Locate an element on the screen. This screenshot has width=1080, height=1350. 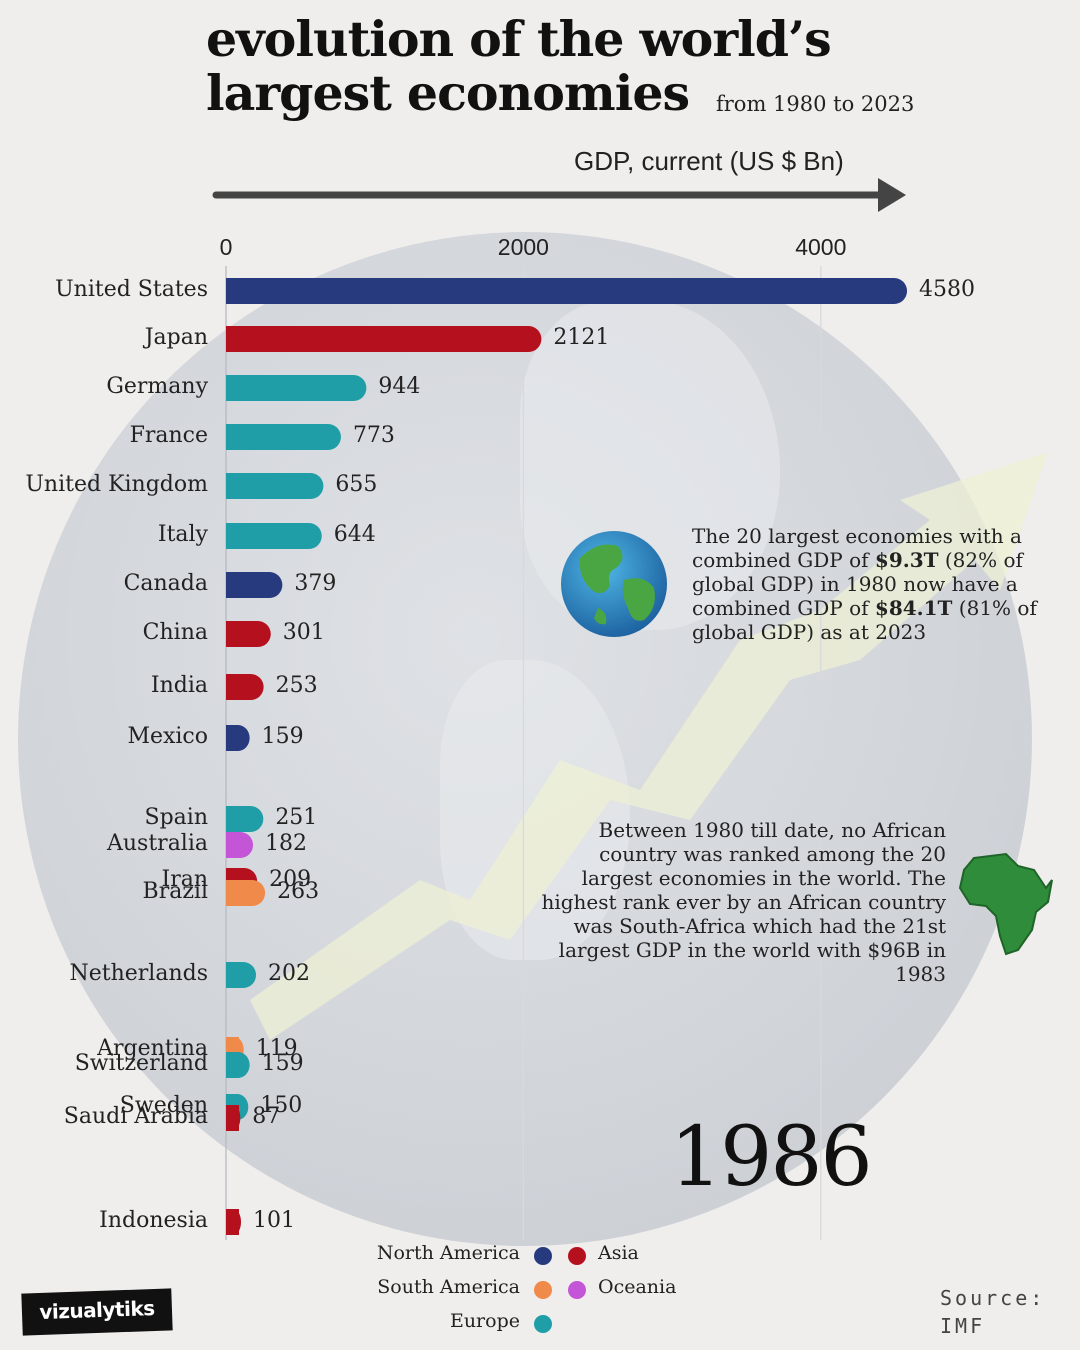
brand-logo: vizualytiks is located at coordinates (97, 1312).